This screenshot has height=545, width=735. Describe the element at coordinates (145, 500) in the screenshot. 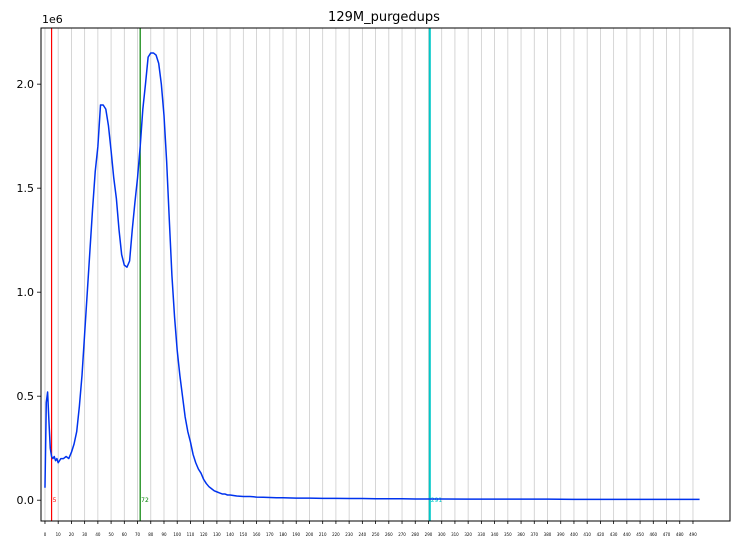

I see `marker-label-72: 72` at that location.